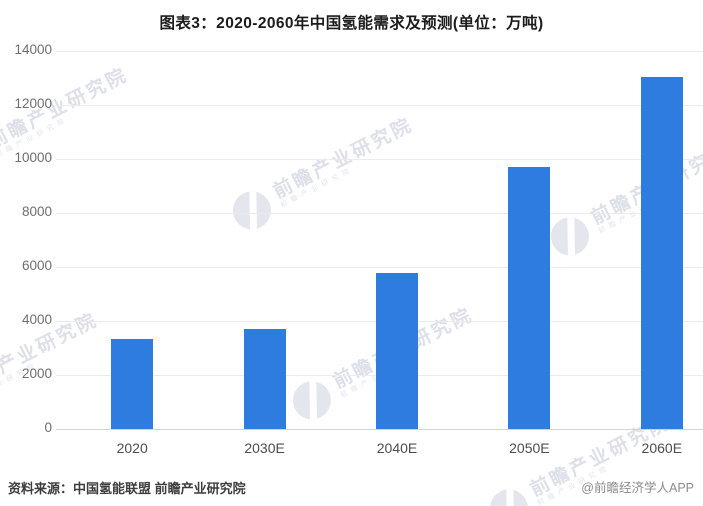 The image size is (703, 506). What do you see at coordinates (529, 448) in the screenshot?
I see `x-axis-tick-label: 2050E` at bounding box center [529, 448].